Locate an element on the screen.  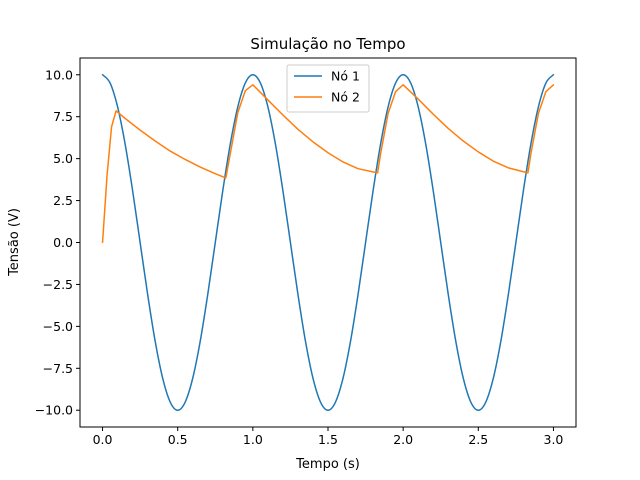
x-tick-label: 3.0 is located at coordinates (554, 439).